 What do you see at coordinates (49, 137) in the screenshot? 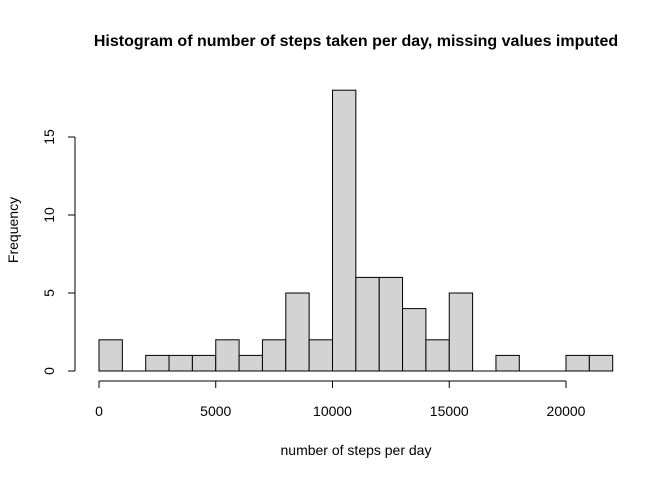
I see `y-tick-label: 15` at bounding box center [49, 137].